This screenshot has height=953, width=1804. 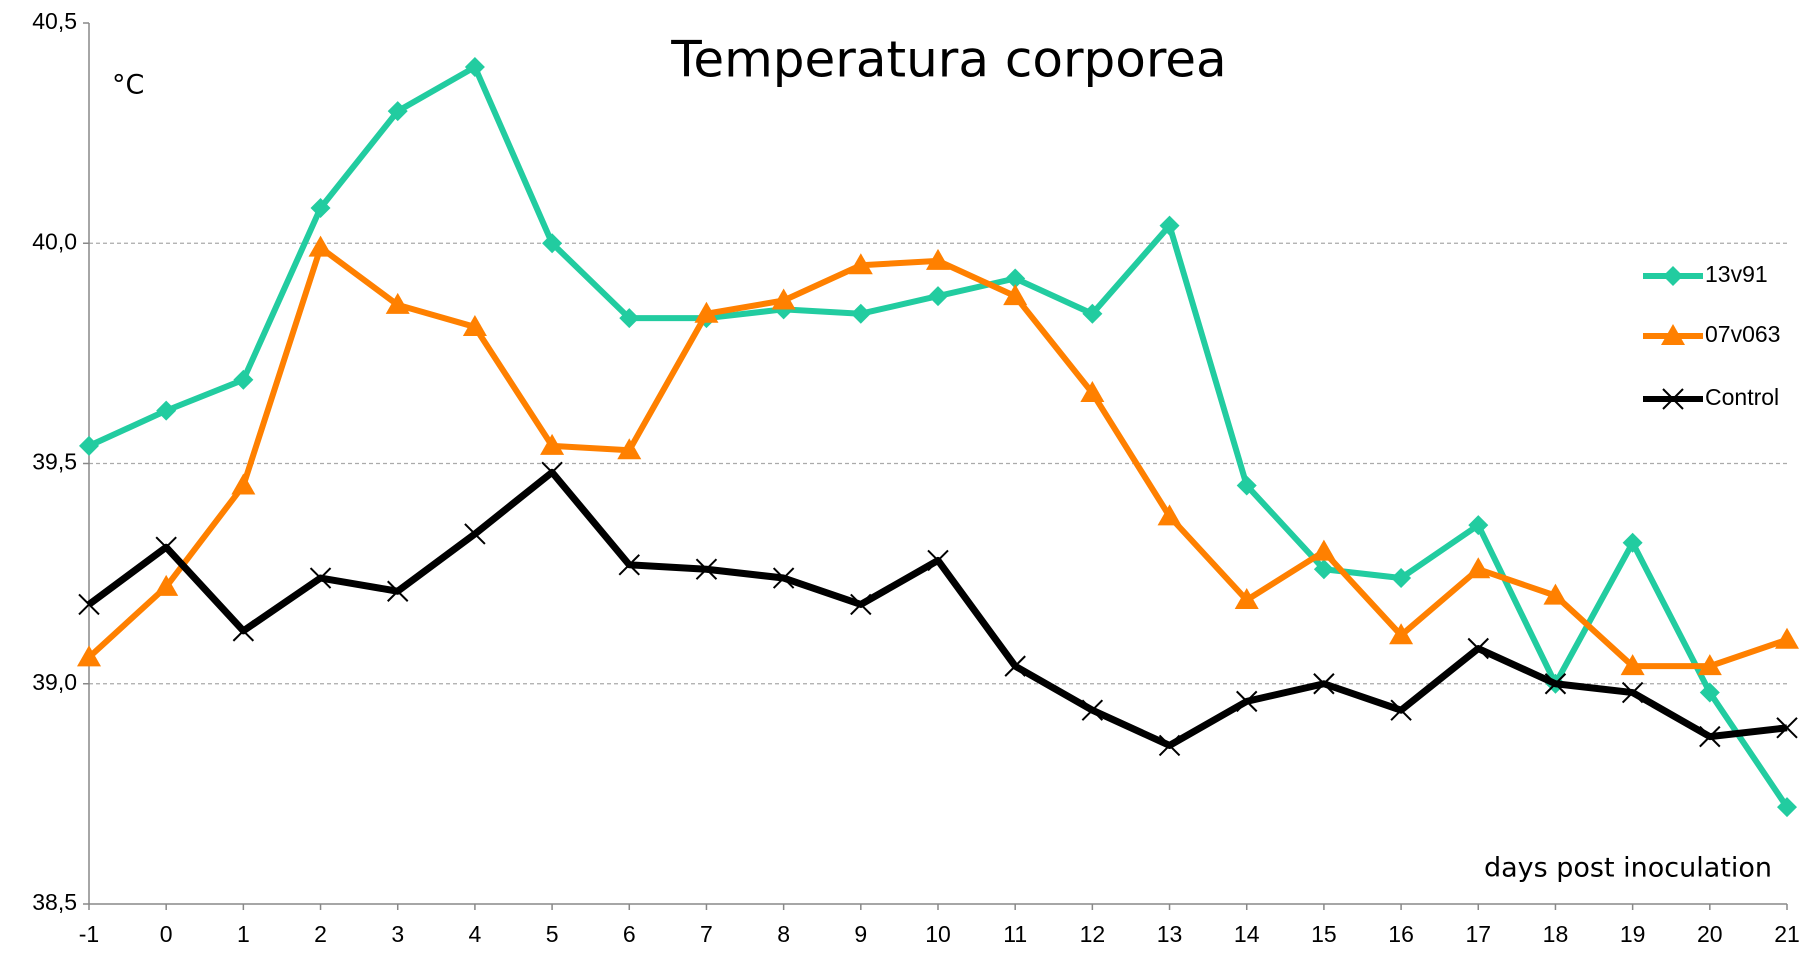 What do you see at coordinates (1015, 934) in the screenshot?
I see `x-tick-label: 11` at bounding box center [1015, 934].